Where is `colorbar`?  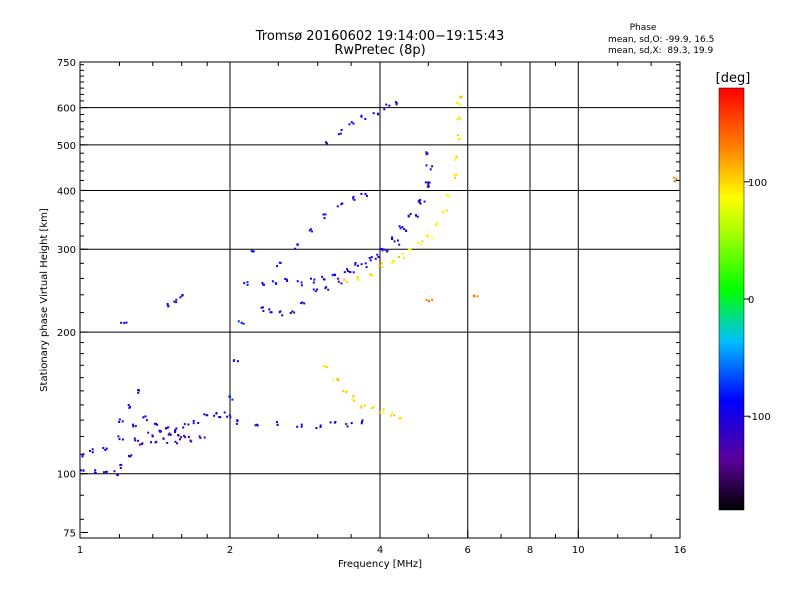 colorbar is located at coordinates (731, 299).